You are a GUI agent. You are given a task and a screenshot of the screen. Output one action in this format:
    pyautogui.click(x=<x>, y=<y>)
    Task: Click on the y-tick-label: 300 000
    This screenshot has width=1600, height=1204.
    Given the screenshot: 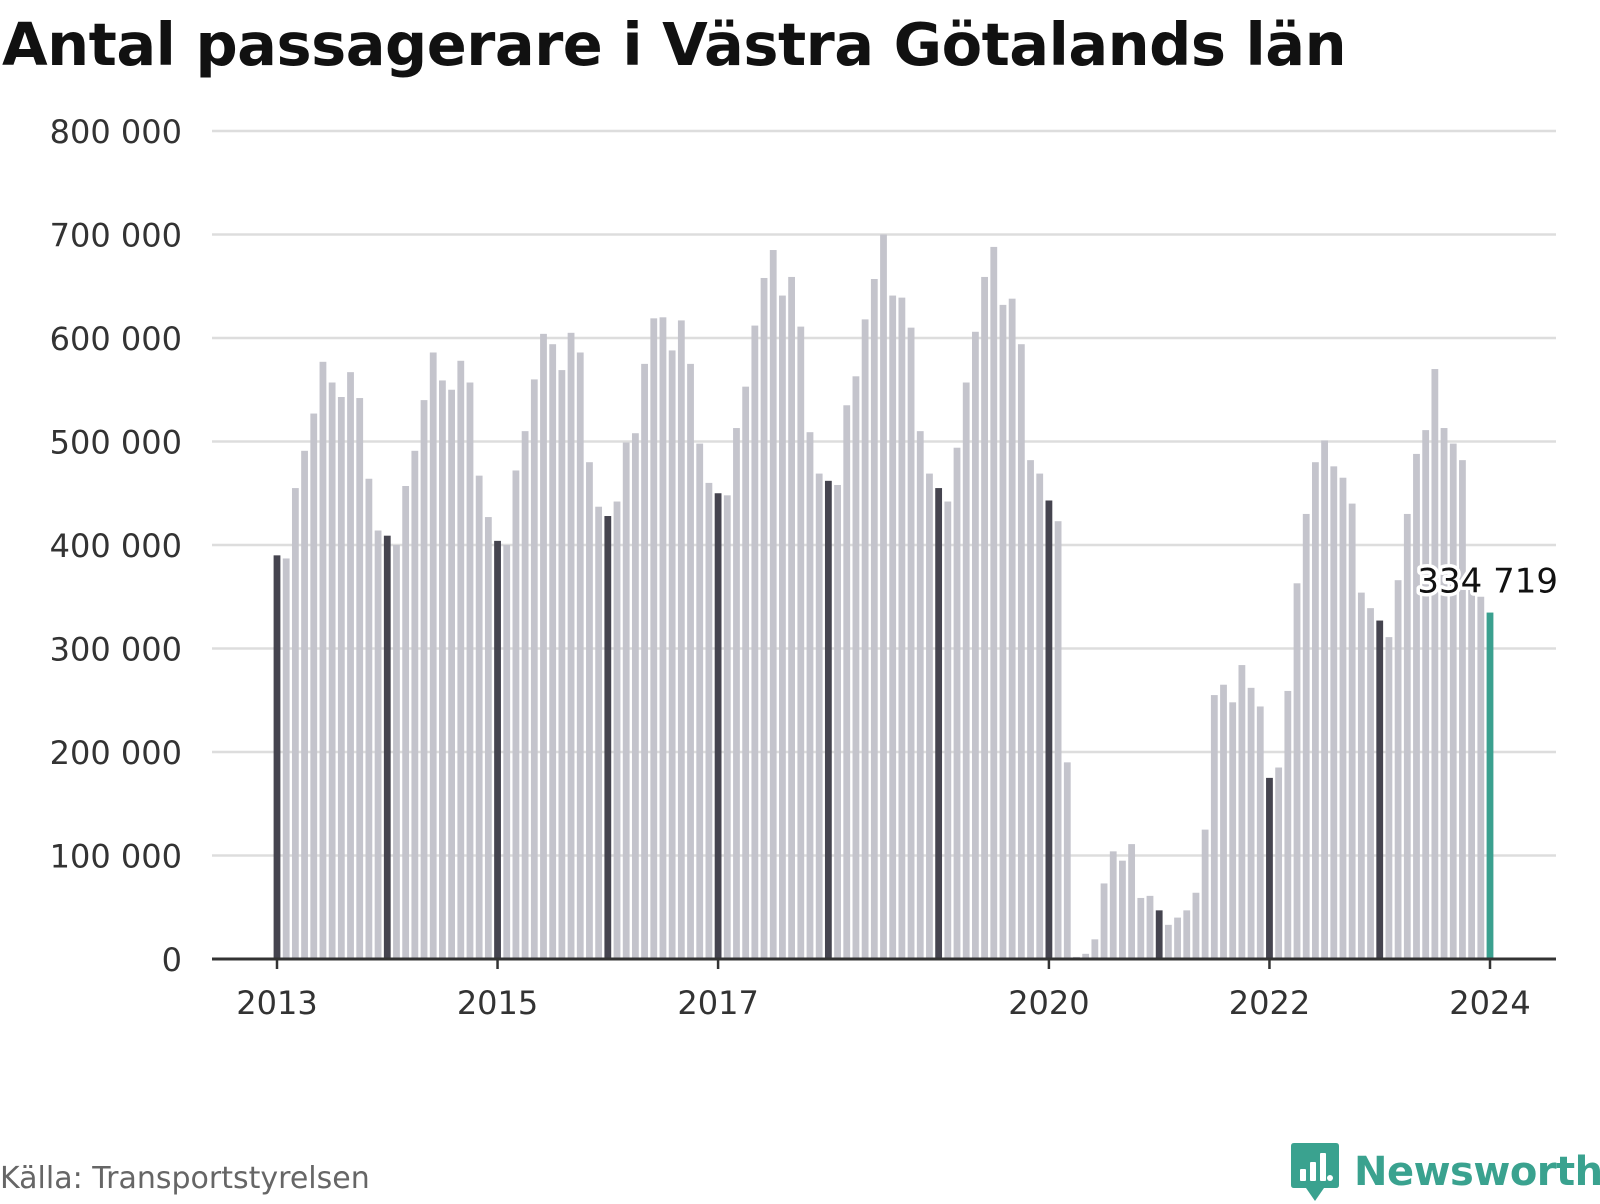 What is the action you would take?
    pyautogui.click(x=116, y=650)
    